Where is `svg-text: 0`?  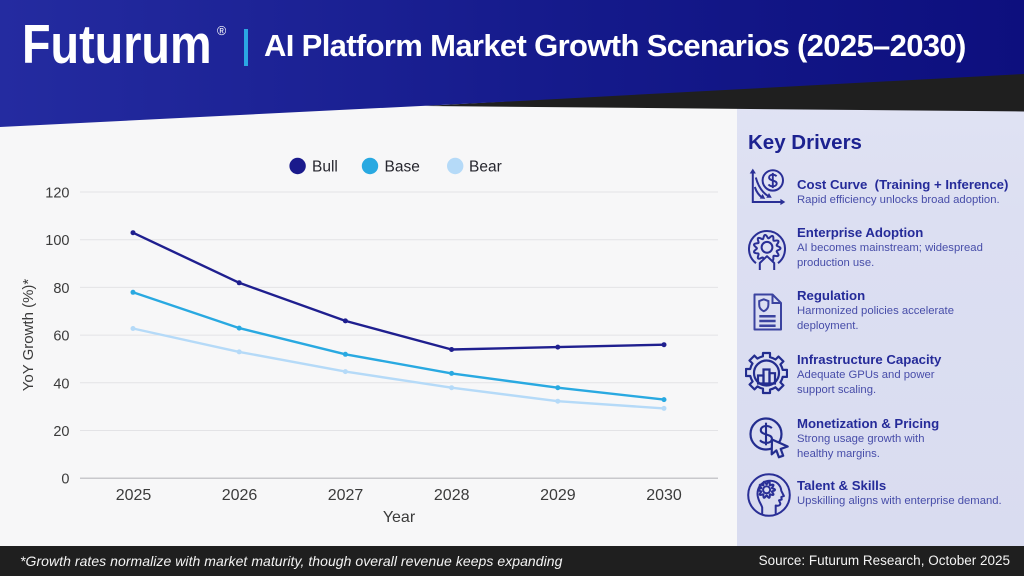
svg-text: 0 is located at coordinates (65, 480).